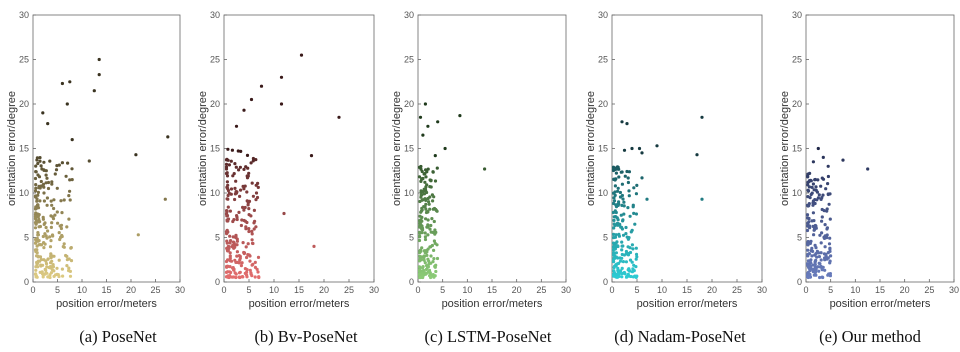 The image size is (960, 352). What do you see at coordinates (374, 290) in the screenshot?
I see `x-tick-label: 30` at bounding box center [374, 290].